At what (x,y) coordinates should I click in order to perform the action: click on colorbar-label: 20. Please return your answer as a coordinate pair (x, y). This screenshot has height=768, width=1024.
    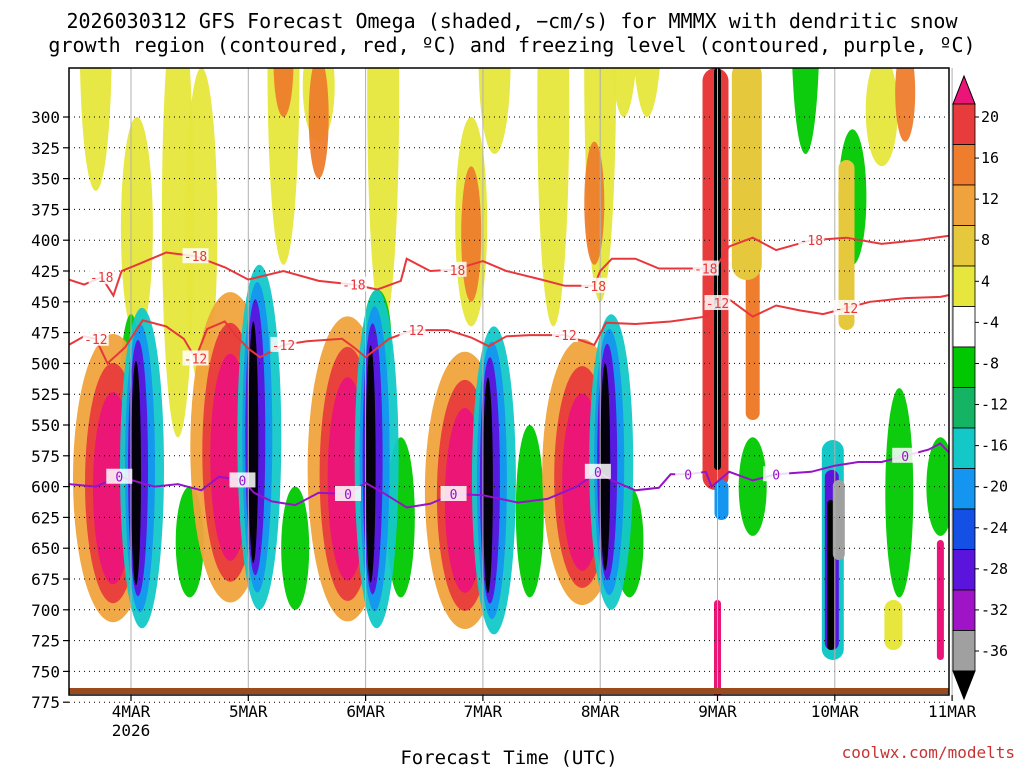
    Looking at the image, I should click on (990, 117).